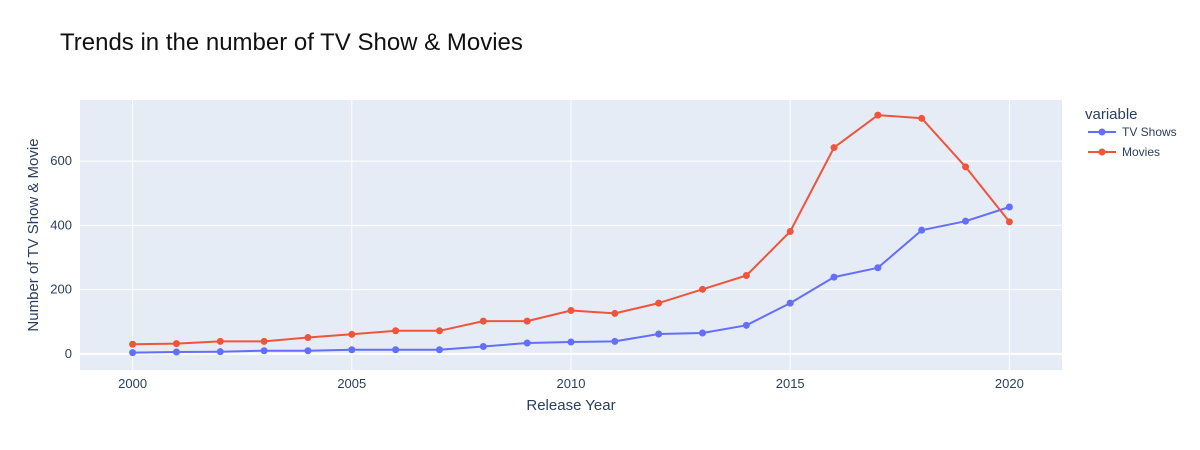 The height and width of the screenshot is (450, 1200). I want to click on legend-item: Movies, so click(1124, 152).